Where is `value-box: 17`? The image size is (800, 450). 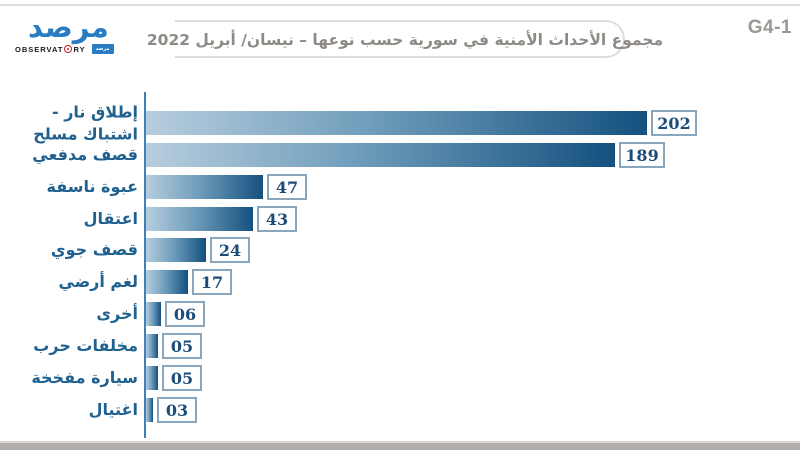 value-box: 17 is located at coordinates (212, 282).